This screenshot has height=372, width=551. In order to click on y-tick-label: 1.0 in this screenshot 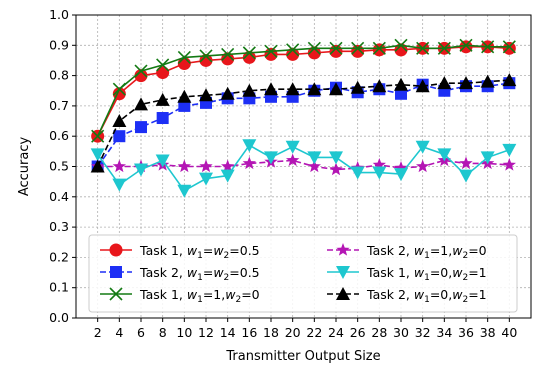, I will do `click(59, 14)`.